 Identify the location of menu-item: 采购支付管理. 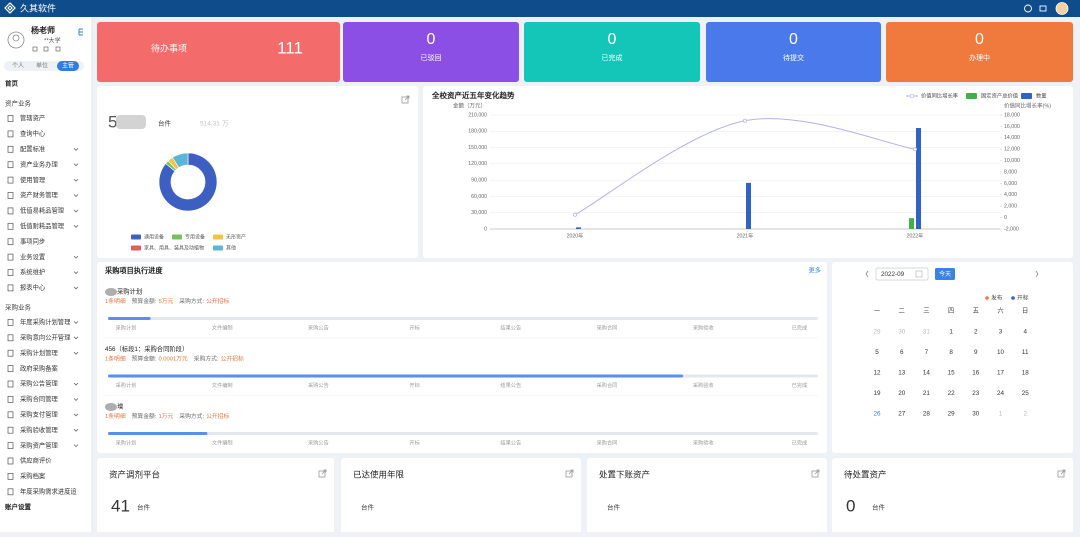
(39, 413).